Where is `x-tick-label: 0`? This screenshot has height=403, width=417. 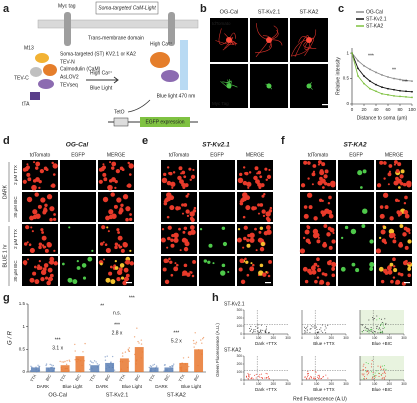 x-tick-label: 0 is located at coordinates (302, 384).